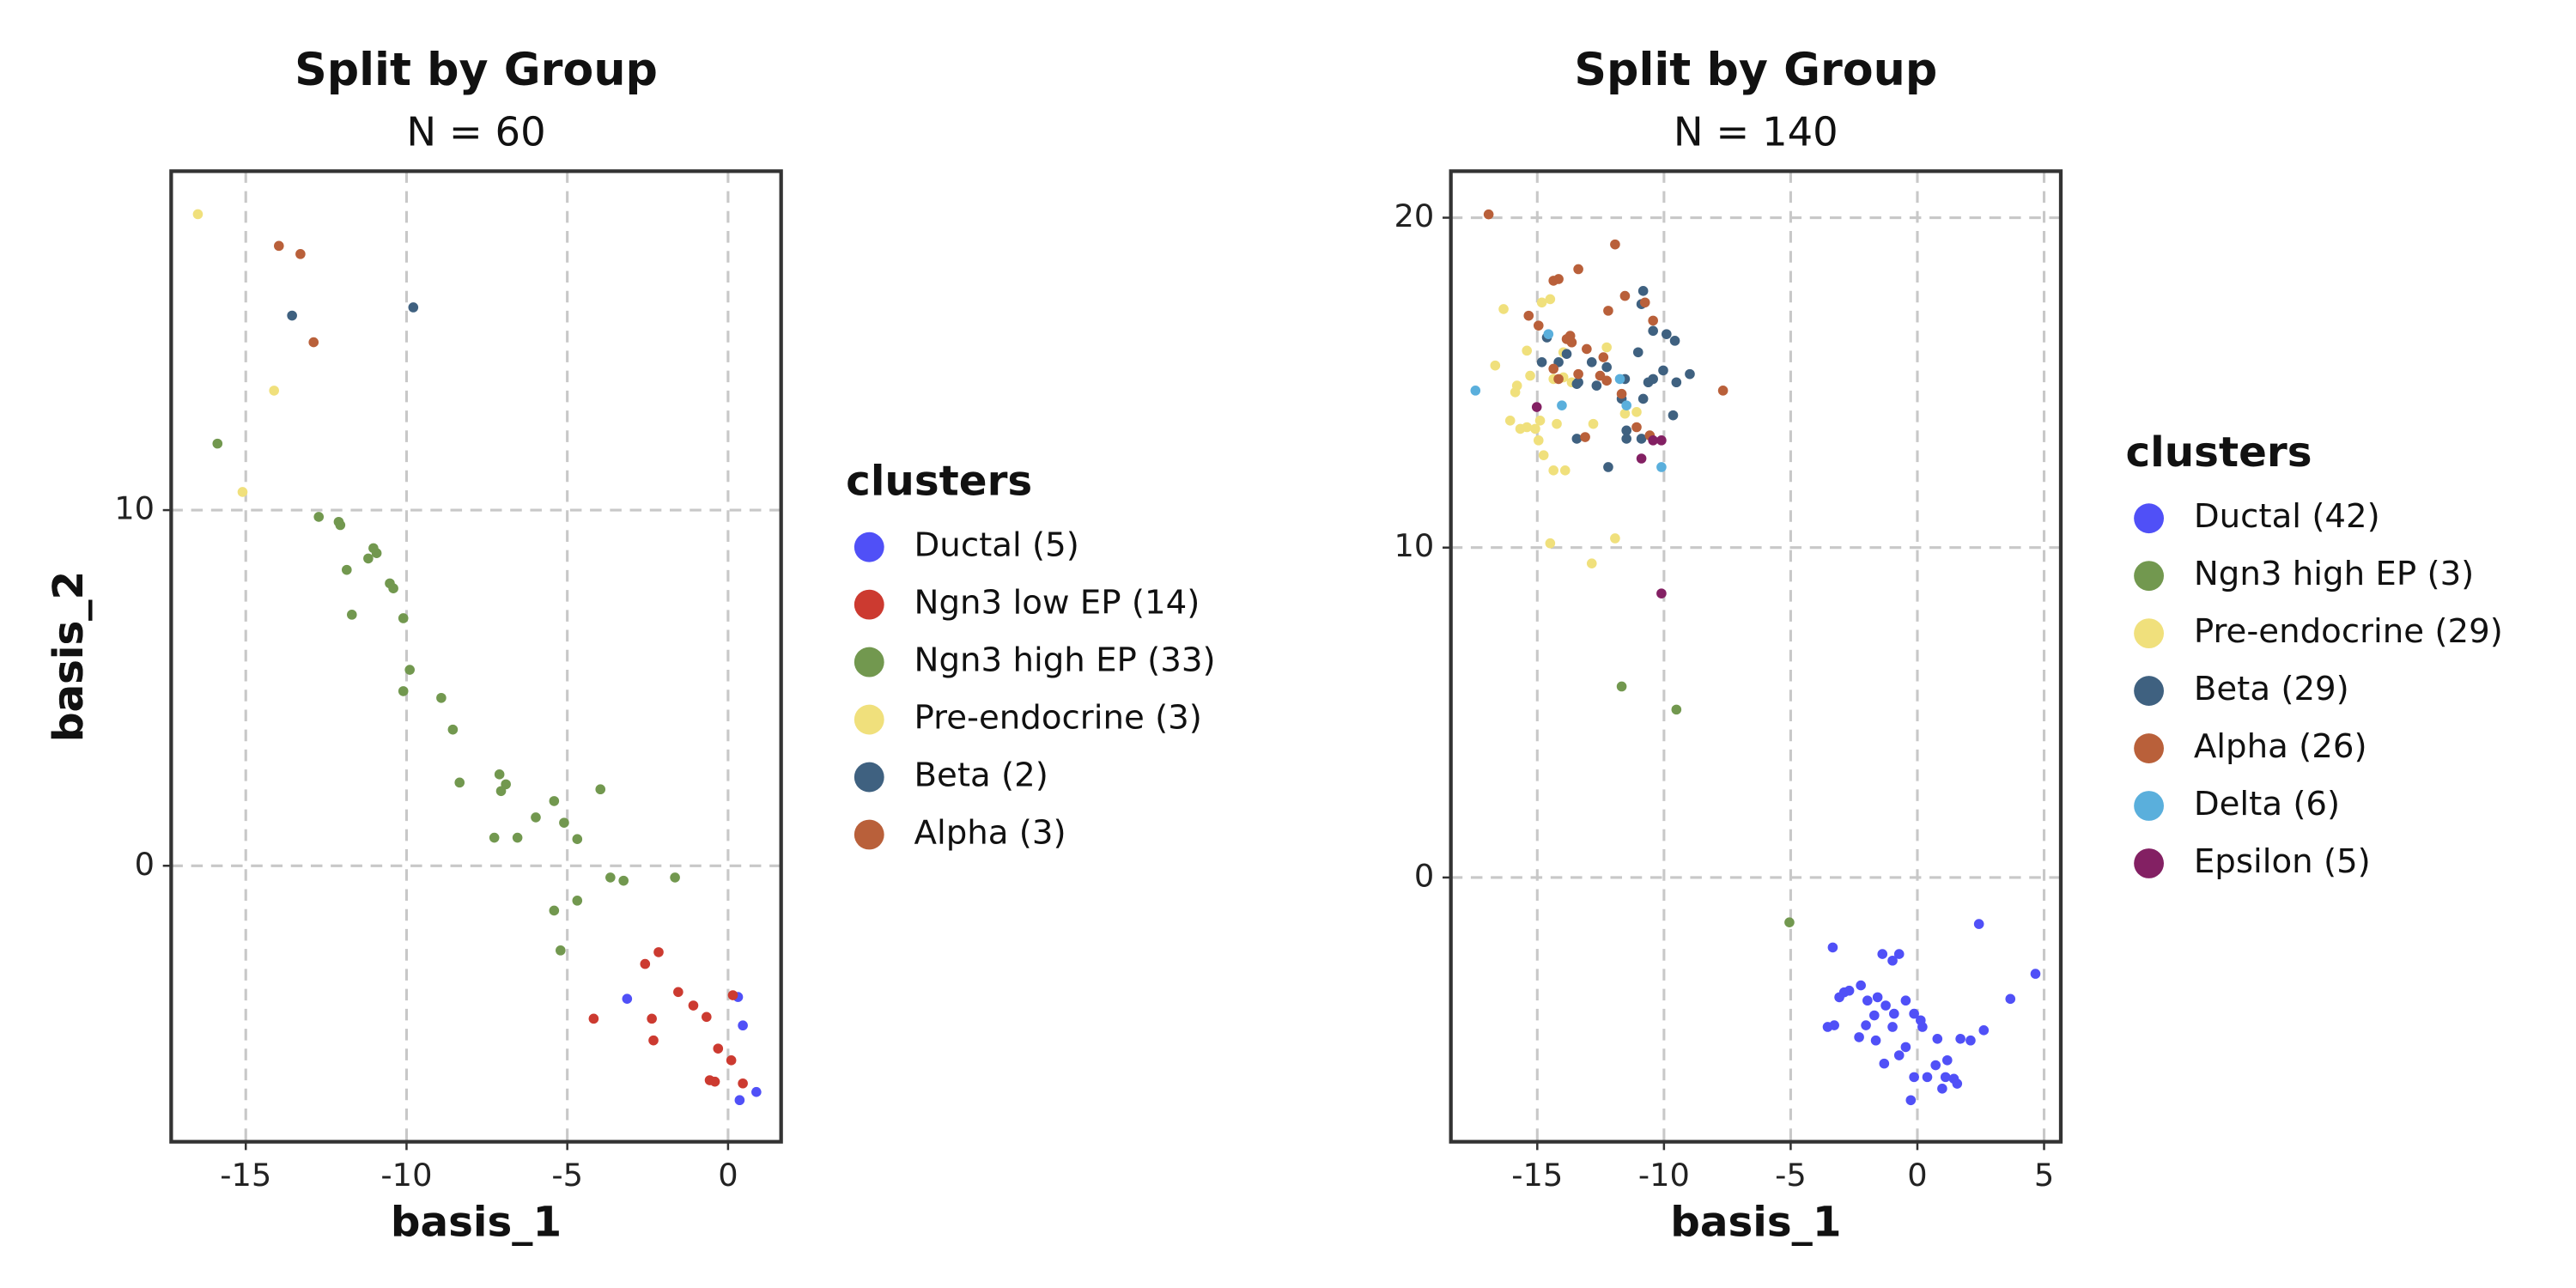 The height and width of the screenshot is (1288, 2576). I want to click on y-tick-label: 0, so click(1424, 876).